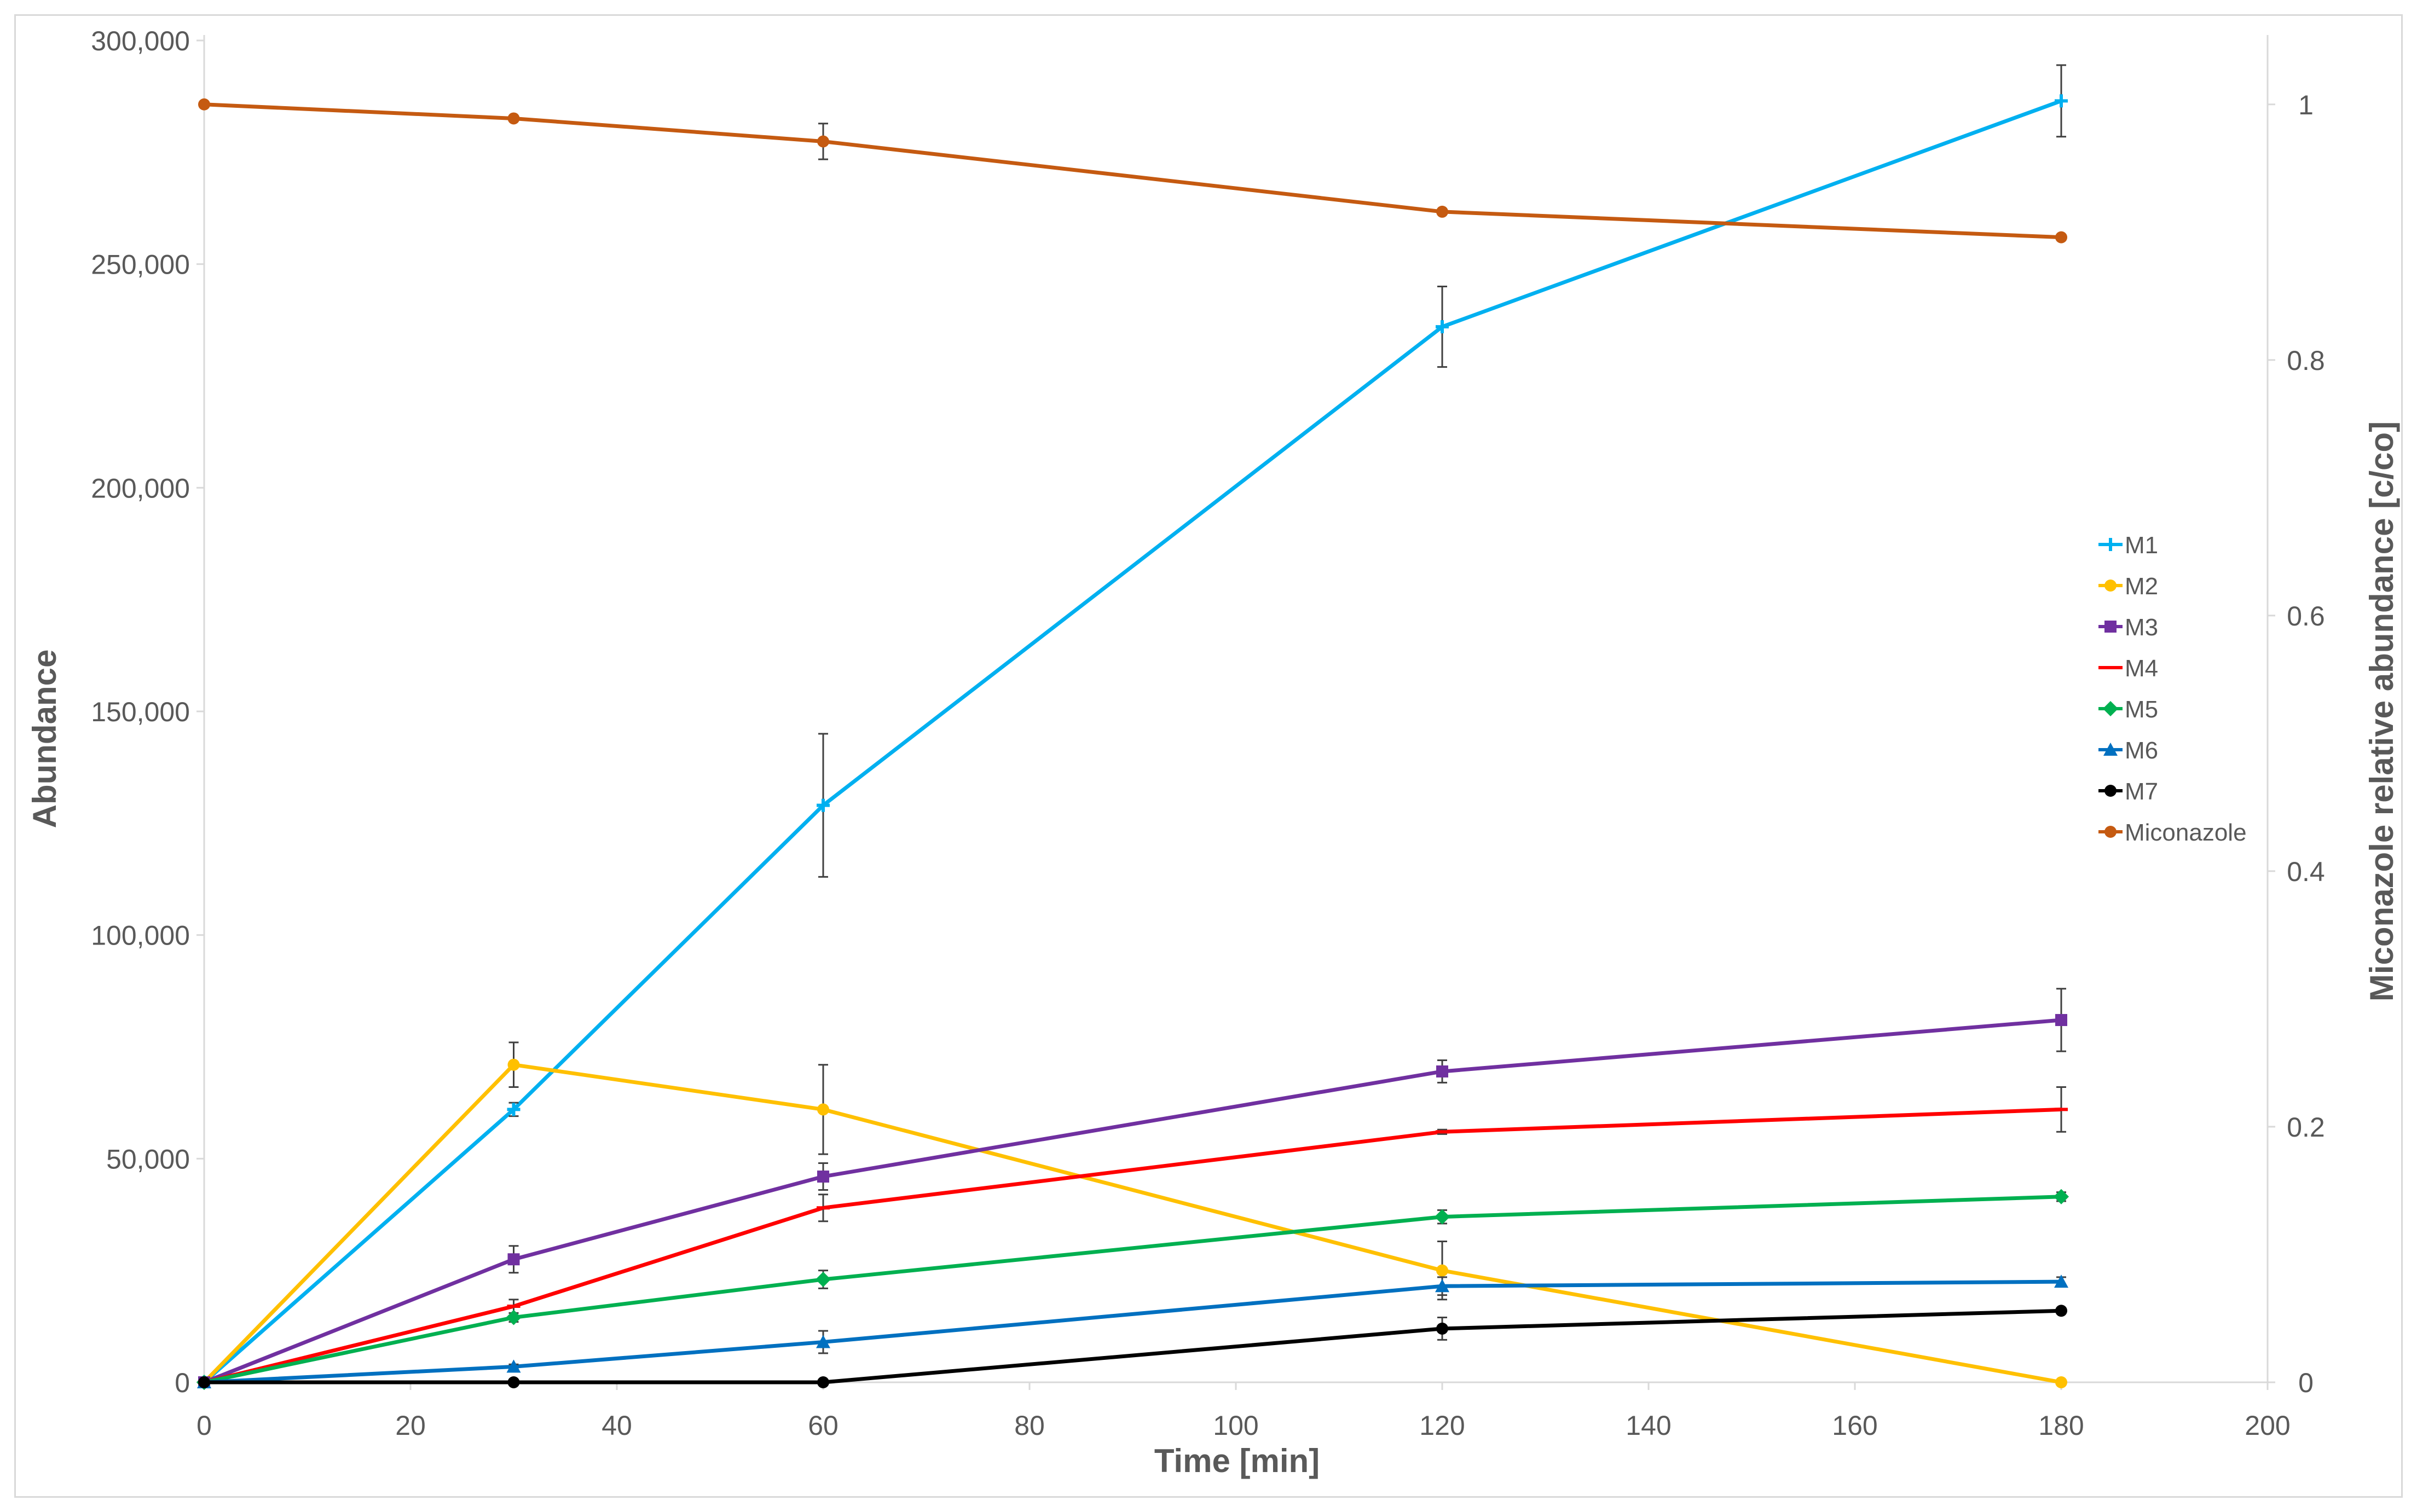 The image size is (2417, 1512). I want to click on y-tick-label: 150,000, so click(140, 712).